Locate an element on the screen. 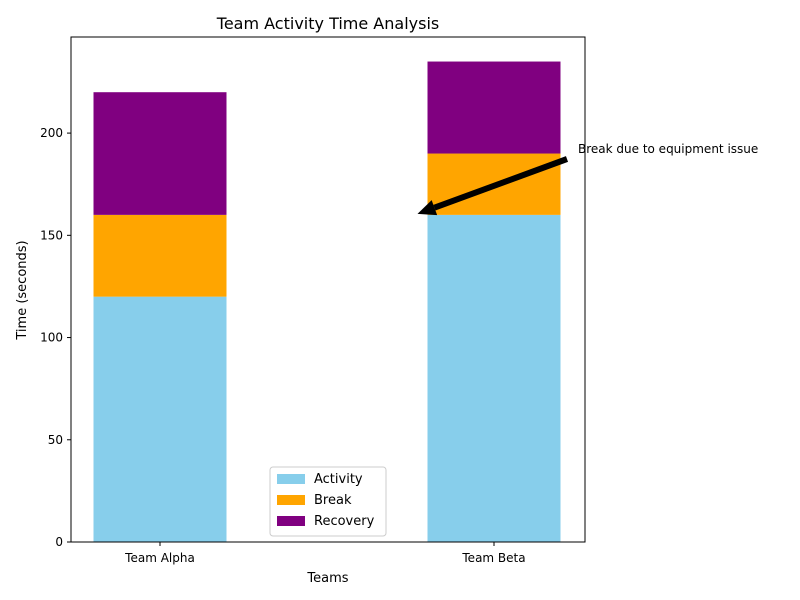 This screenshot has width=800, height=600. y-tick-label: 100 is located at coordinates (51, 338).